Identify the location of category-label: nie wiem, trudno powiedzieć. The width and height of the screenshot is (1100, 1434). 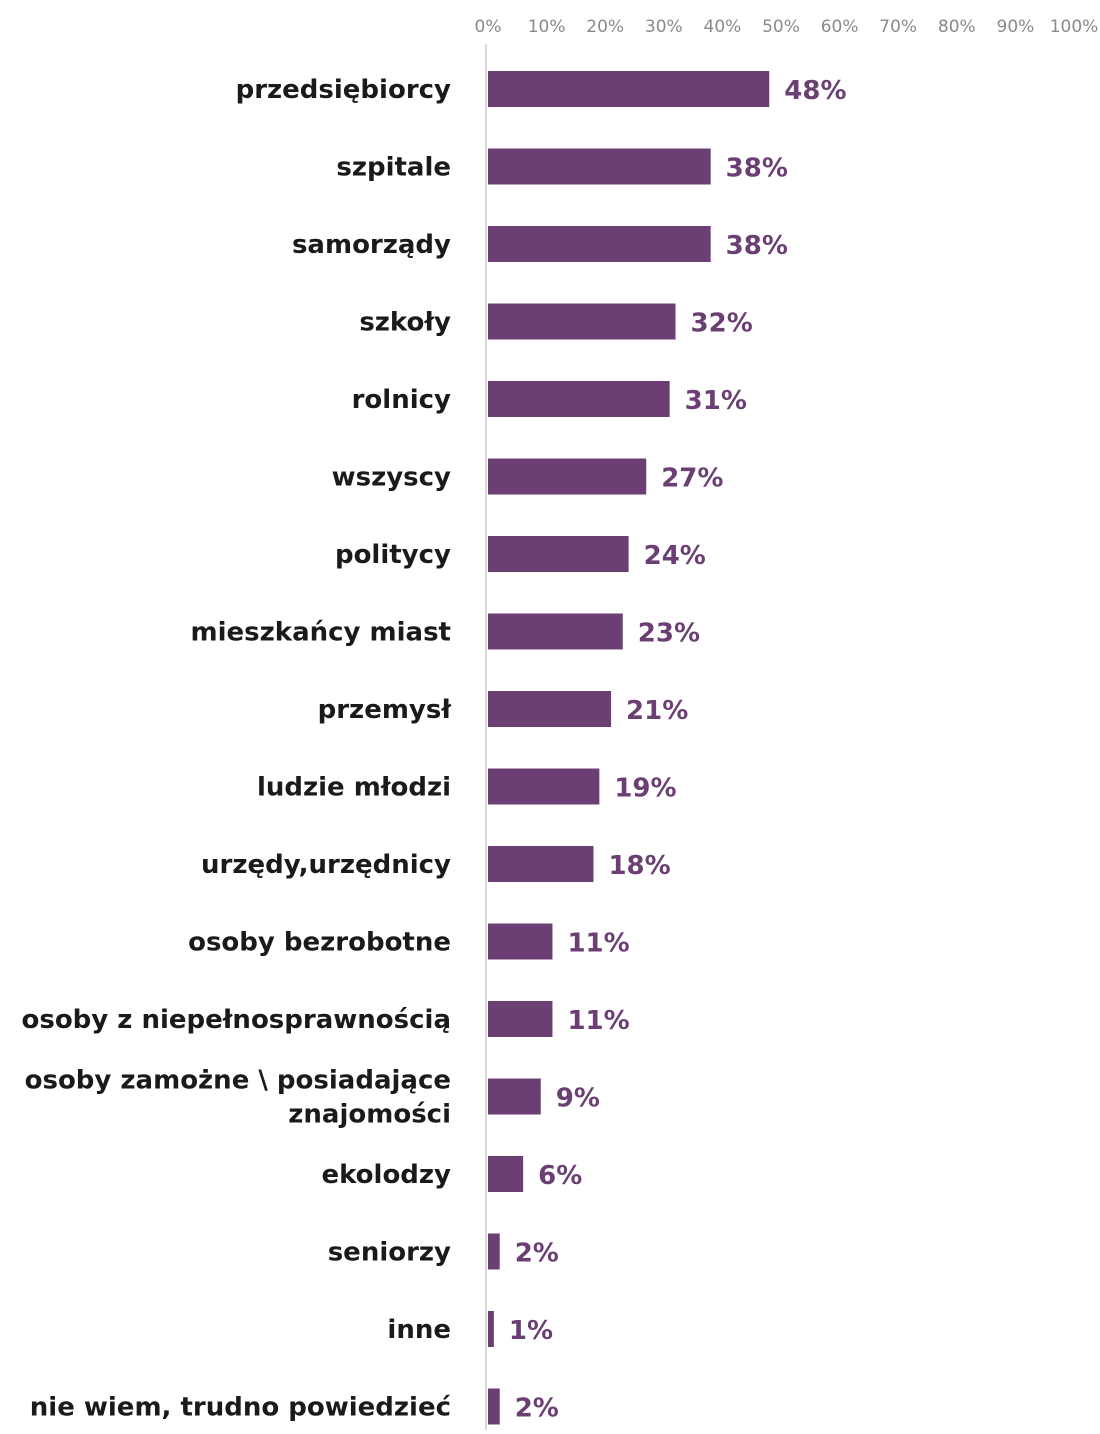
(240, 1408).